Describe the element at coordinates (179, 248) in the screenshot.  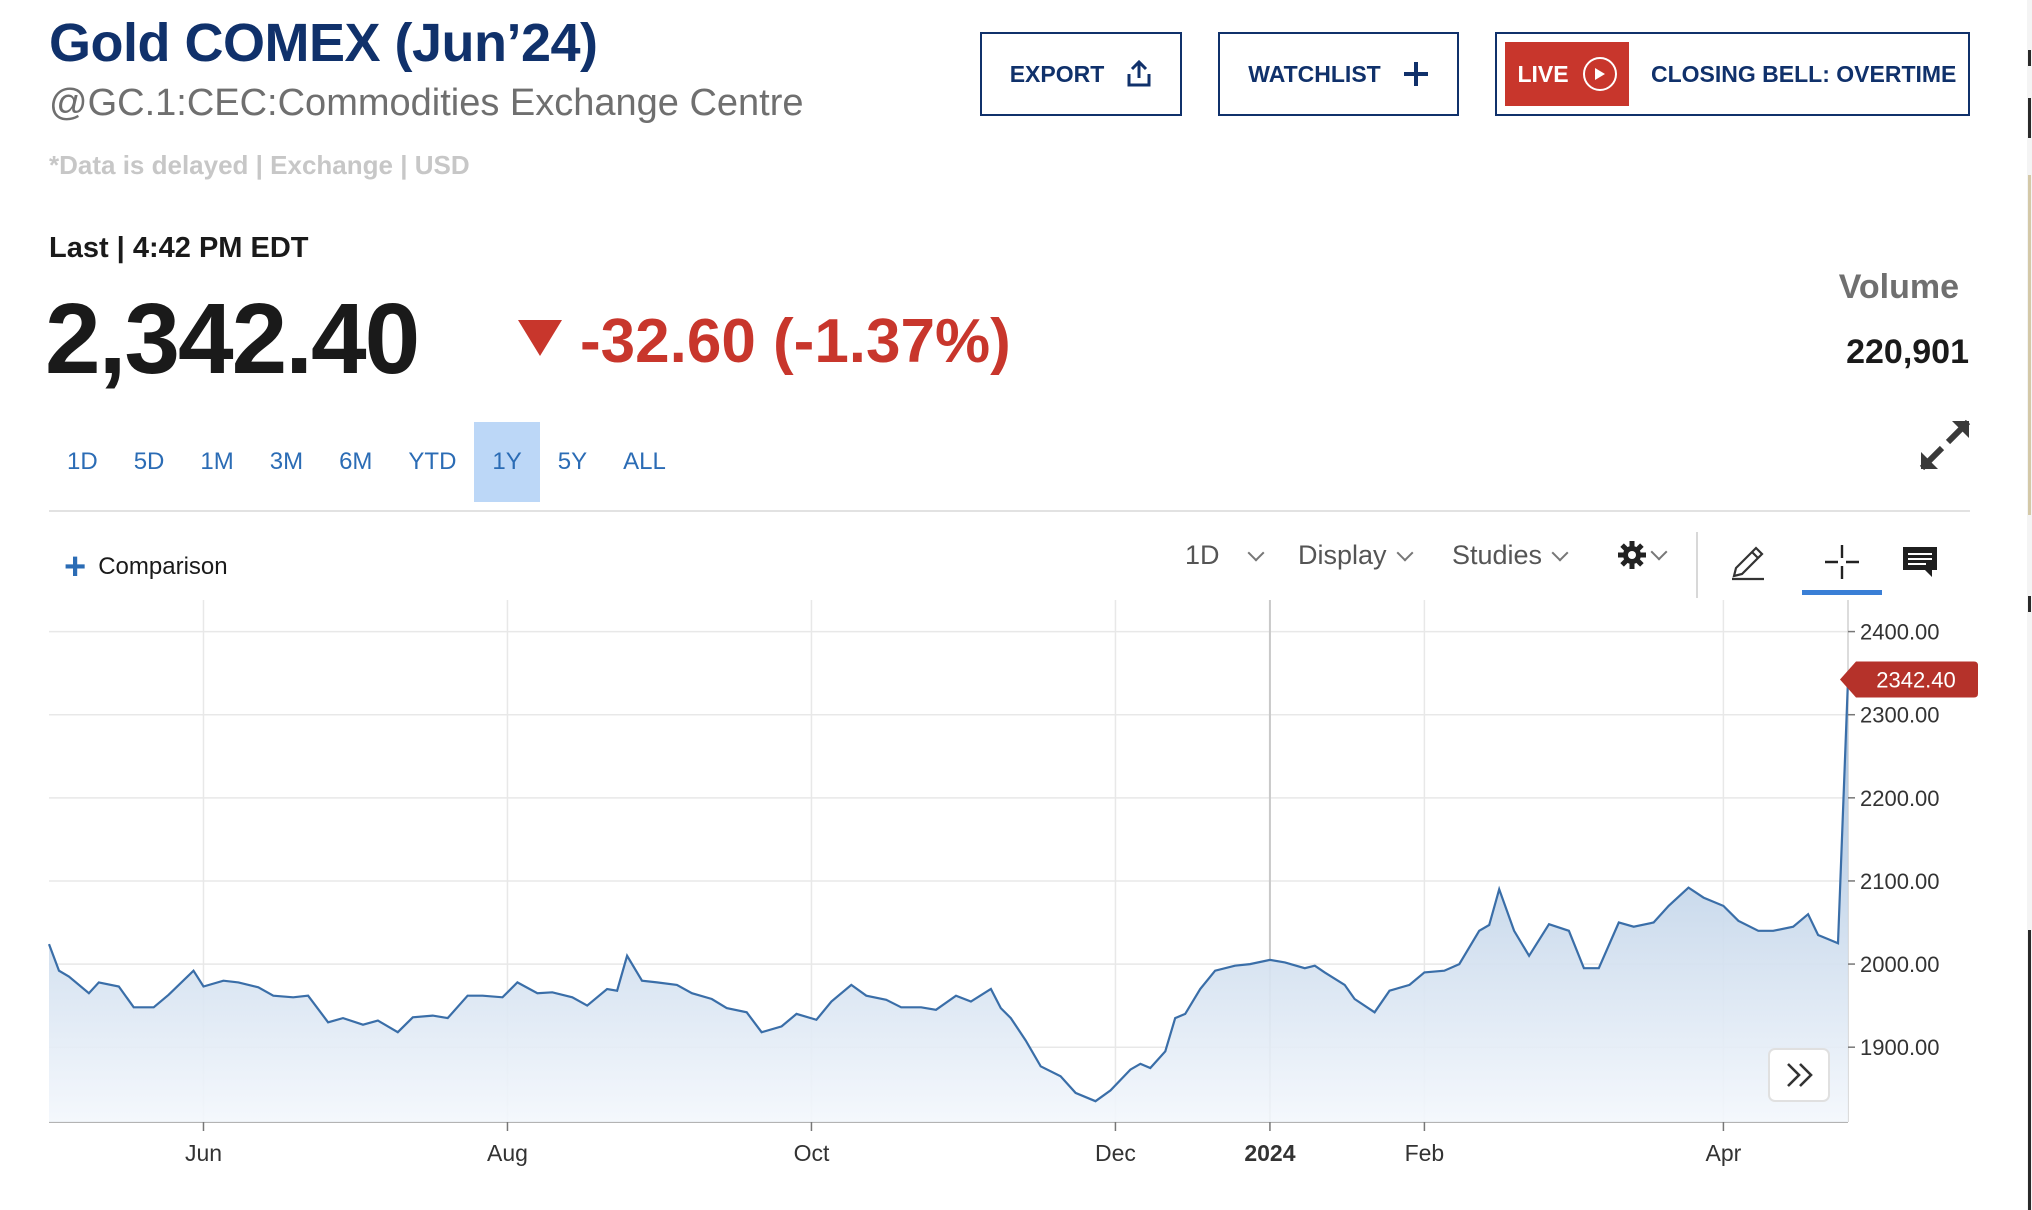
I see `last-trade-time: Last | 4:42 PM EDT` at that location.